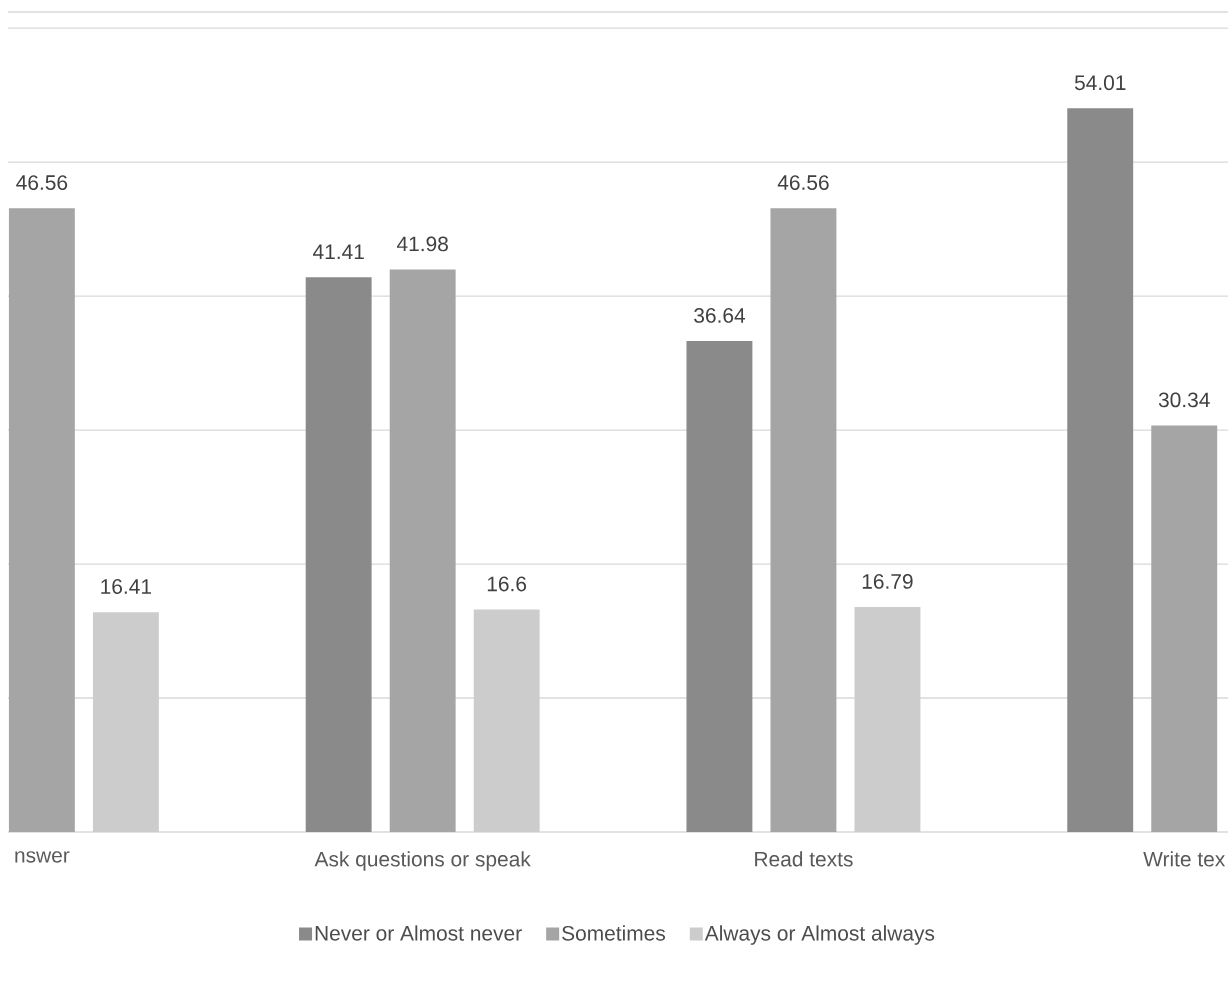 The width and height of the screenshot is (1228, 995). I want to click on x-tick-label: Ask questions or speak, so click(422, 861).